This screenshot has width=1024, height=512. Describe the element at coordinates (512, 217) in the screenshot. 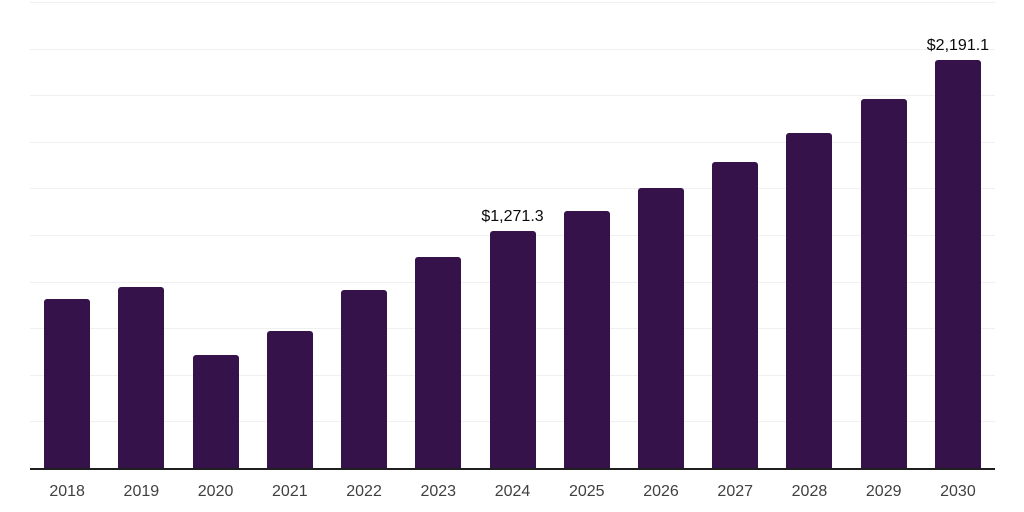

I see `value-label-2024: $1,271.3` at that location.